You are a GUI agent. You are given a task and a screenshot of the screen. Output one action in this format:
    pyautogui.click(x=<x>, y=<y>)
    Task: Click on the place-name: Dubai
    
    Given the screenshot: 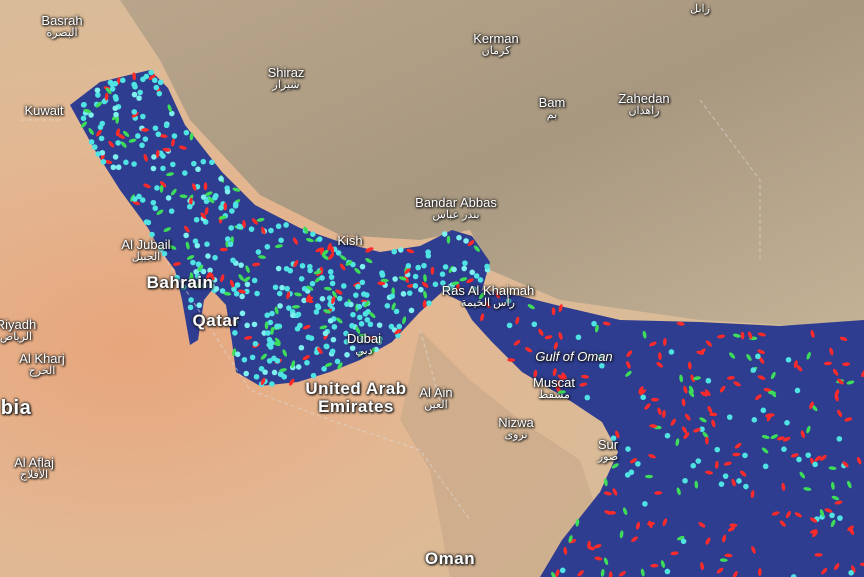 What is the action you would take?
    pyautogui.click(x=364, y=338)
    